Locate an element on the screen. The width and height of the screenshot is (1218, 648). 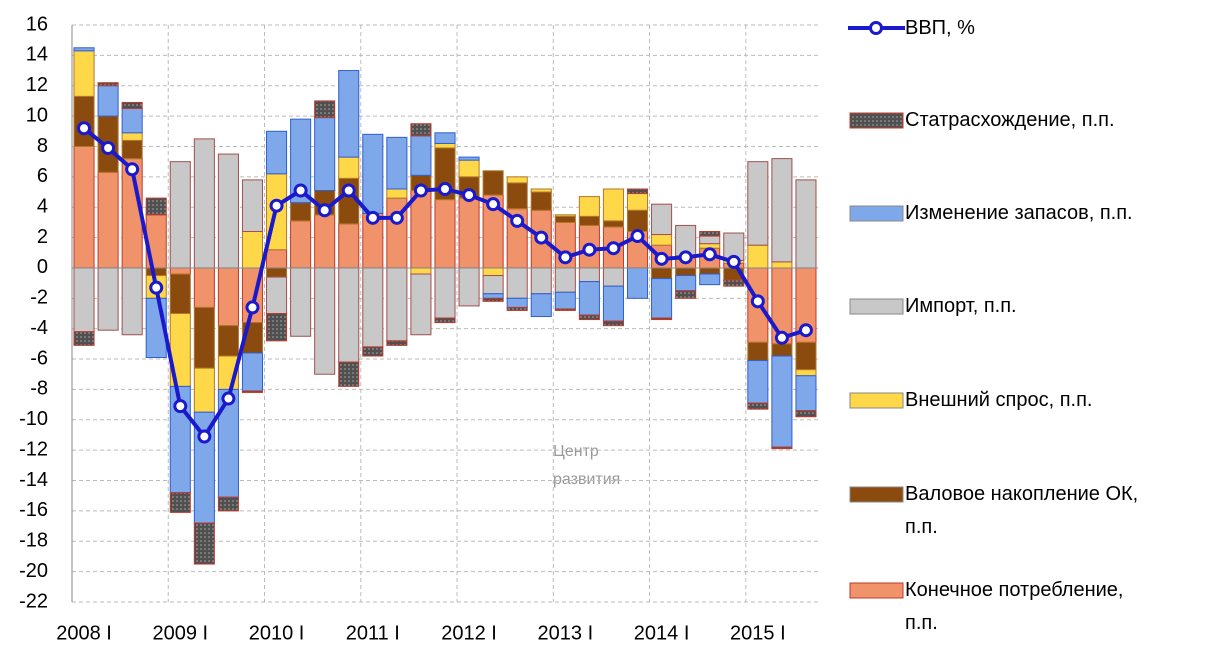
y-tick-label: 12 is located at coordinates (37, 85).